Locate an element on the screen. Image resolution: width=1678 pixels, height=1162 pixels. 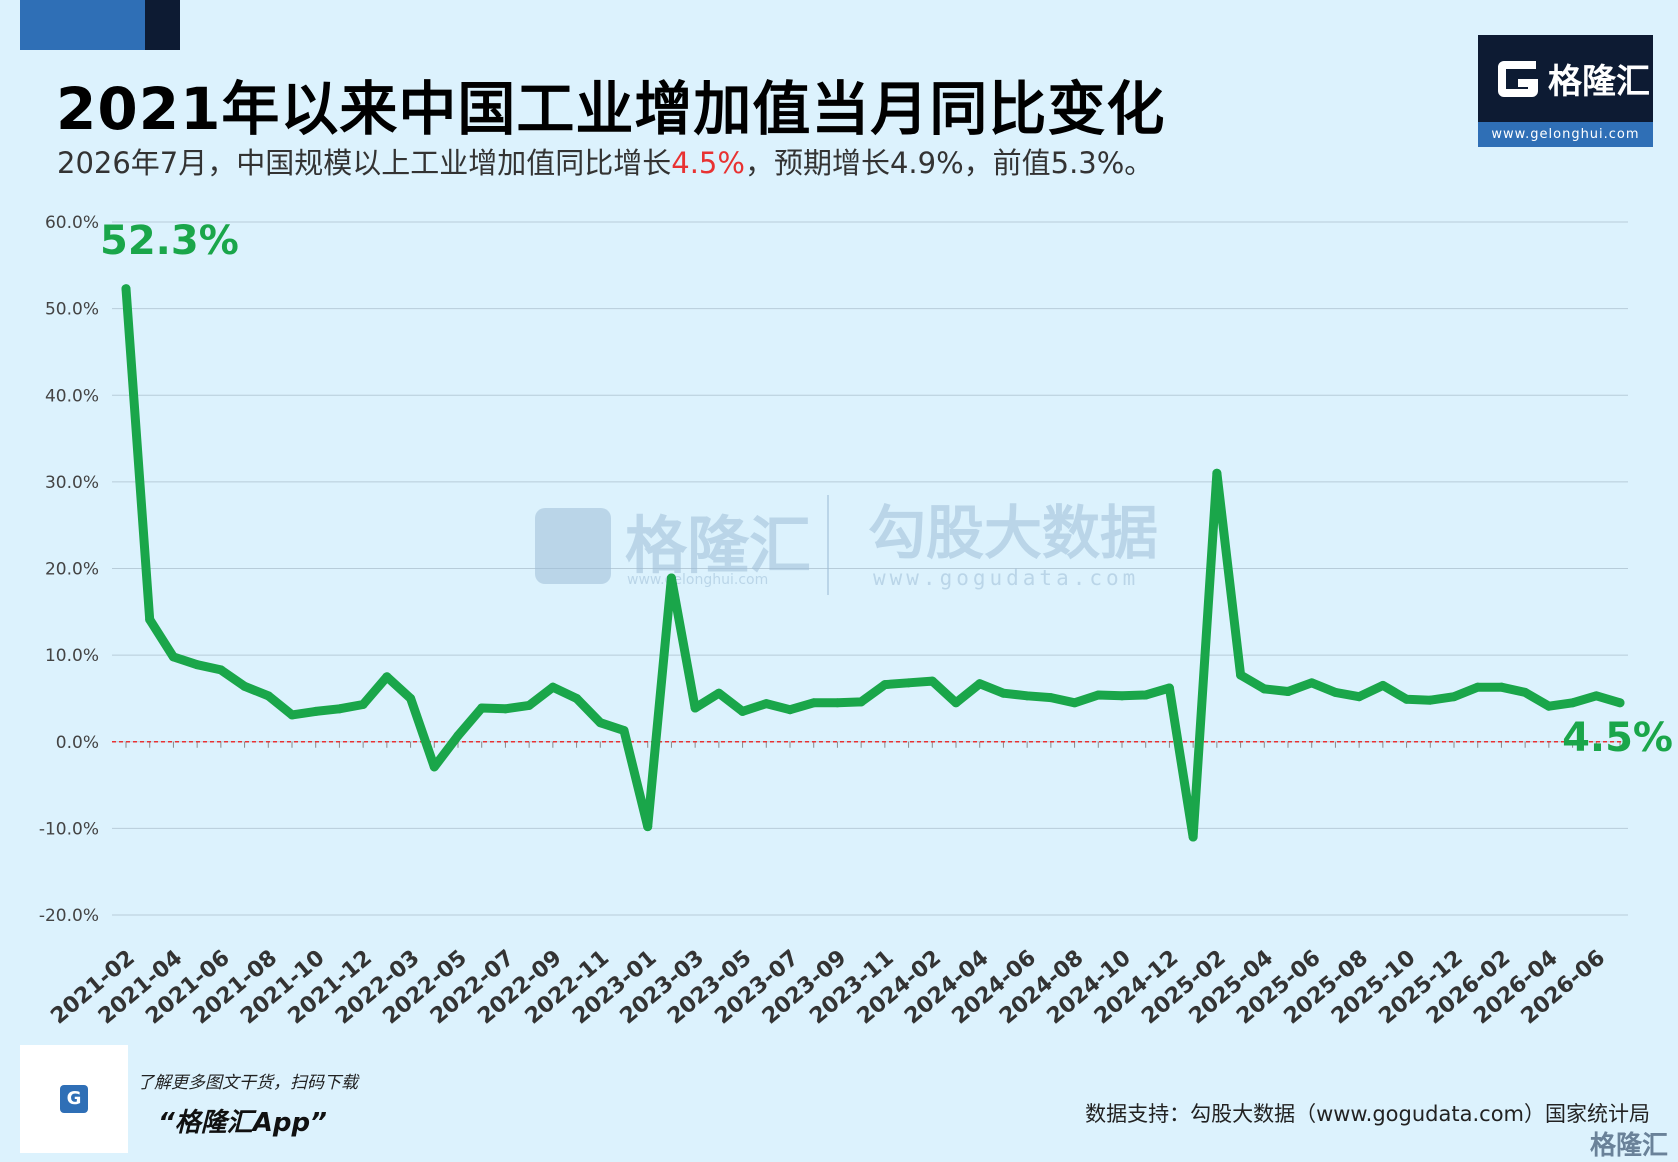
y-tick-label: 0.0% is located at coordinates (77, 743).